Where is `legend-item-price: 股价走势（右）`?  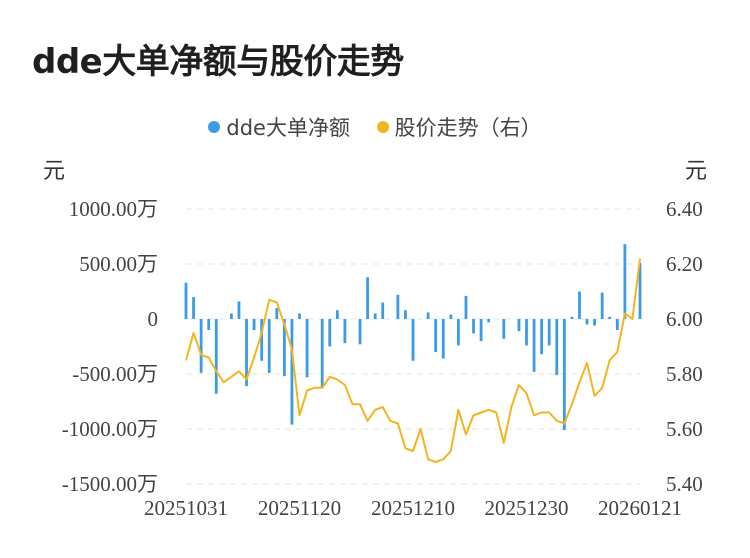
legend-item-price: 股价走势（右） is located at coordinates (459, 127).